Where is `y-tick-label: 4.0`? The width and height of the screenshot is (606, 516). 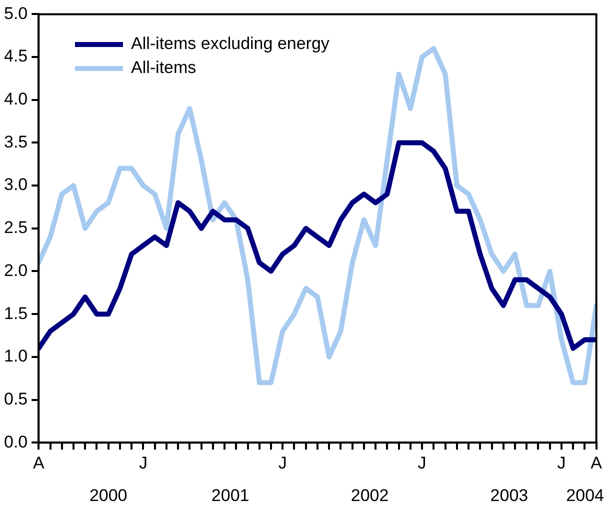 y-tick-label: 4.0 is located at coordinates (16, 99).